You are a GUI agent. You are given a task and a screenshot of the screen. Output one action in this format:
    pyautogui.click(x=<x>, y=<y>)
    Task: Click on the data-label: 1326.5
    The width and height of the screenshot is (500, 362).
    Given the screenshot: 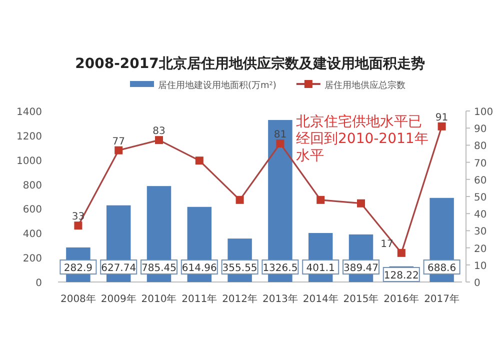 What is the action you would take?
    pyautogui.click(x=280, y=268)
    